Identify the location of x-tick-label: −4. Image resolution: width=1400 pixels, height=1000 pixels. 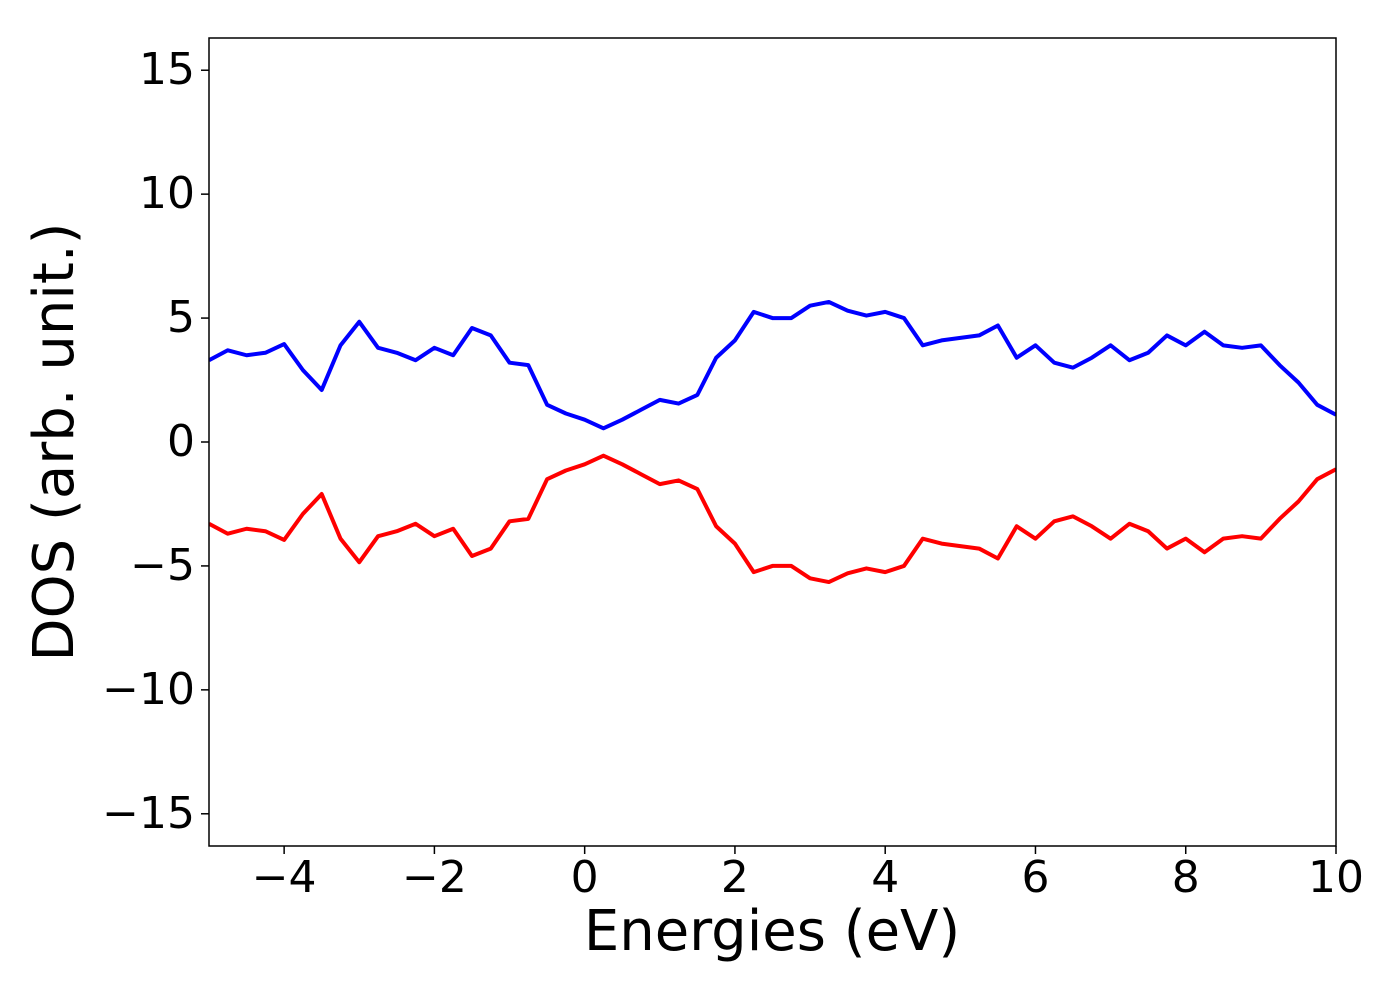
(284, 877).